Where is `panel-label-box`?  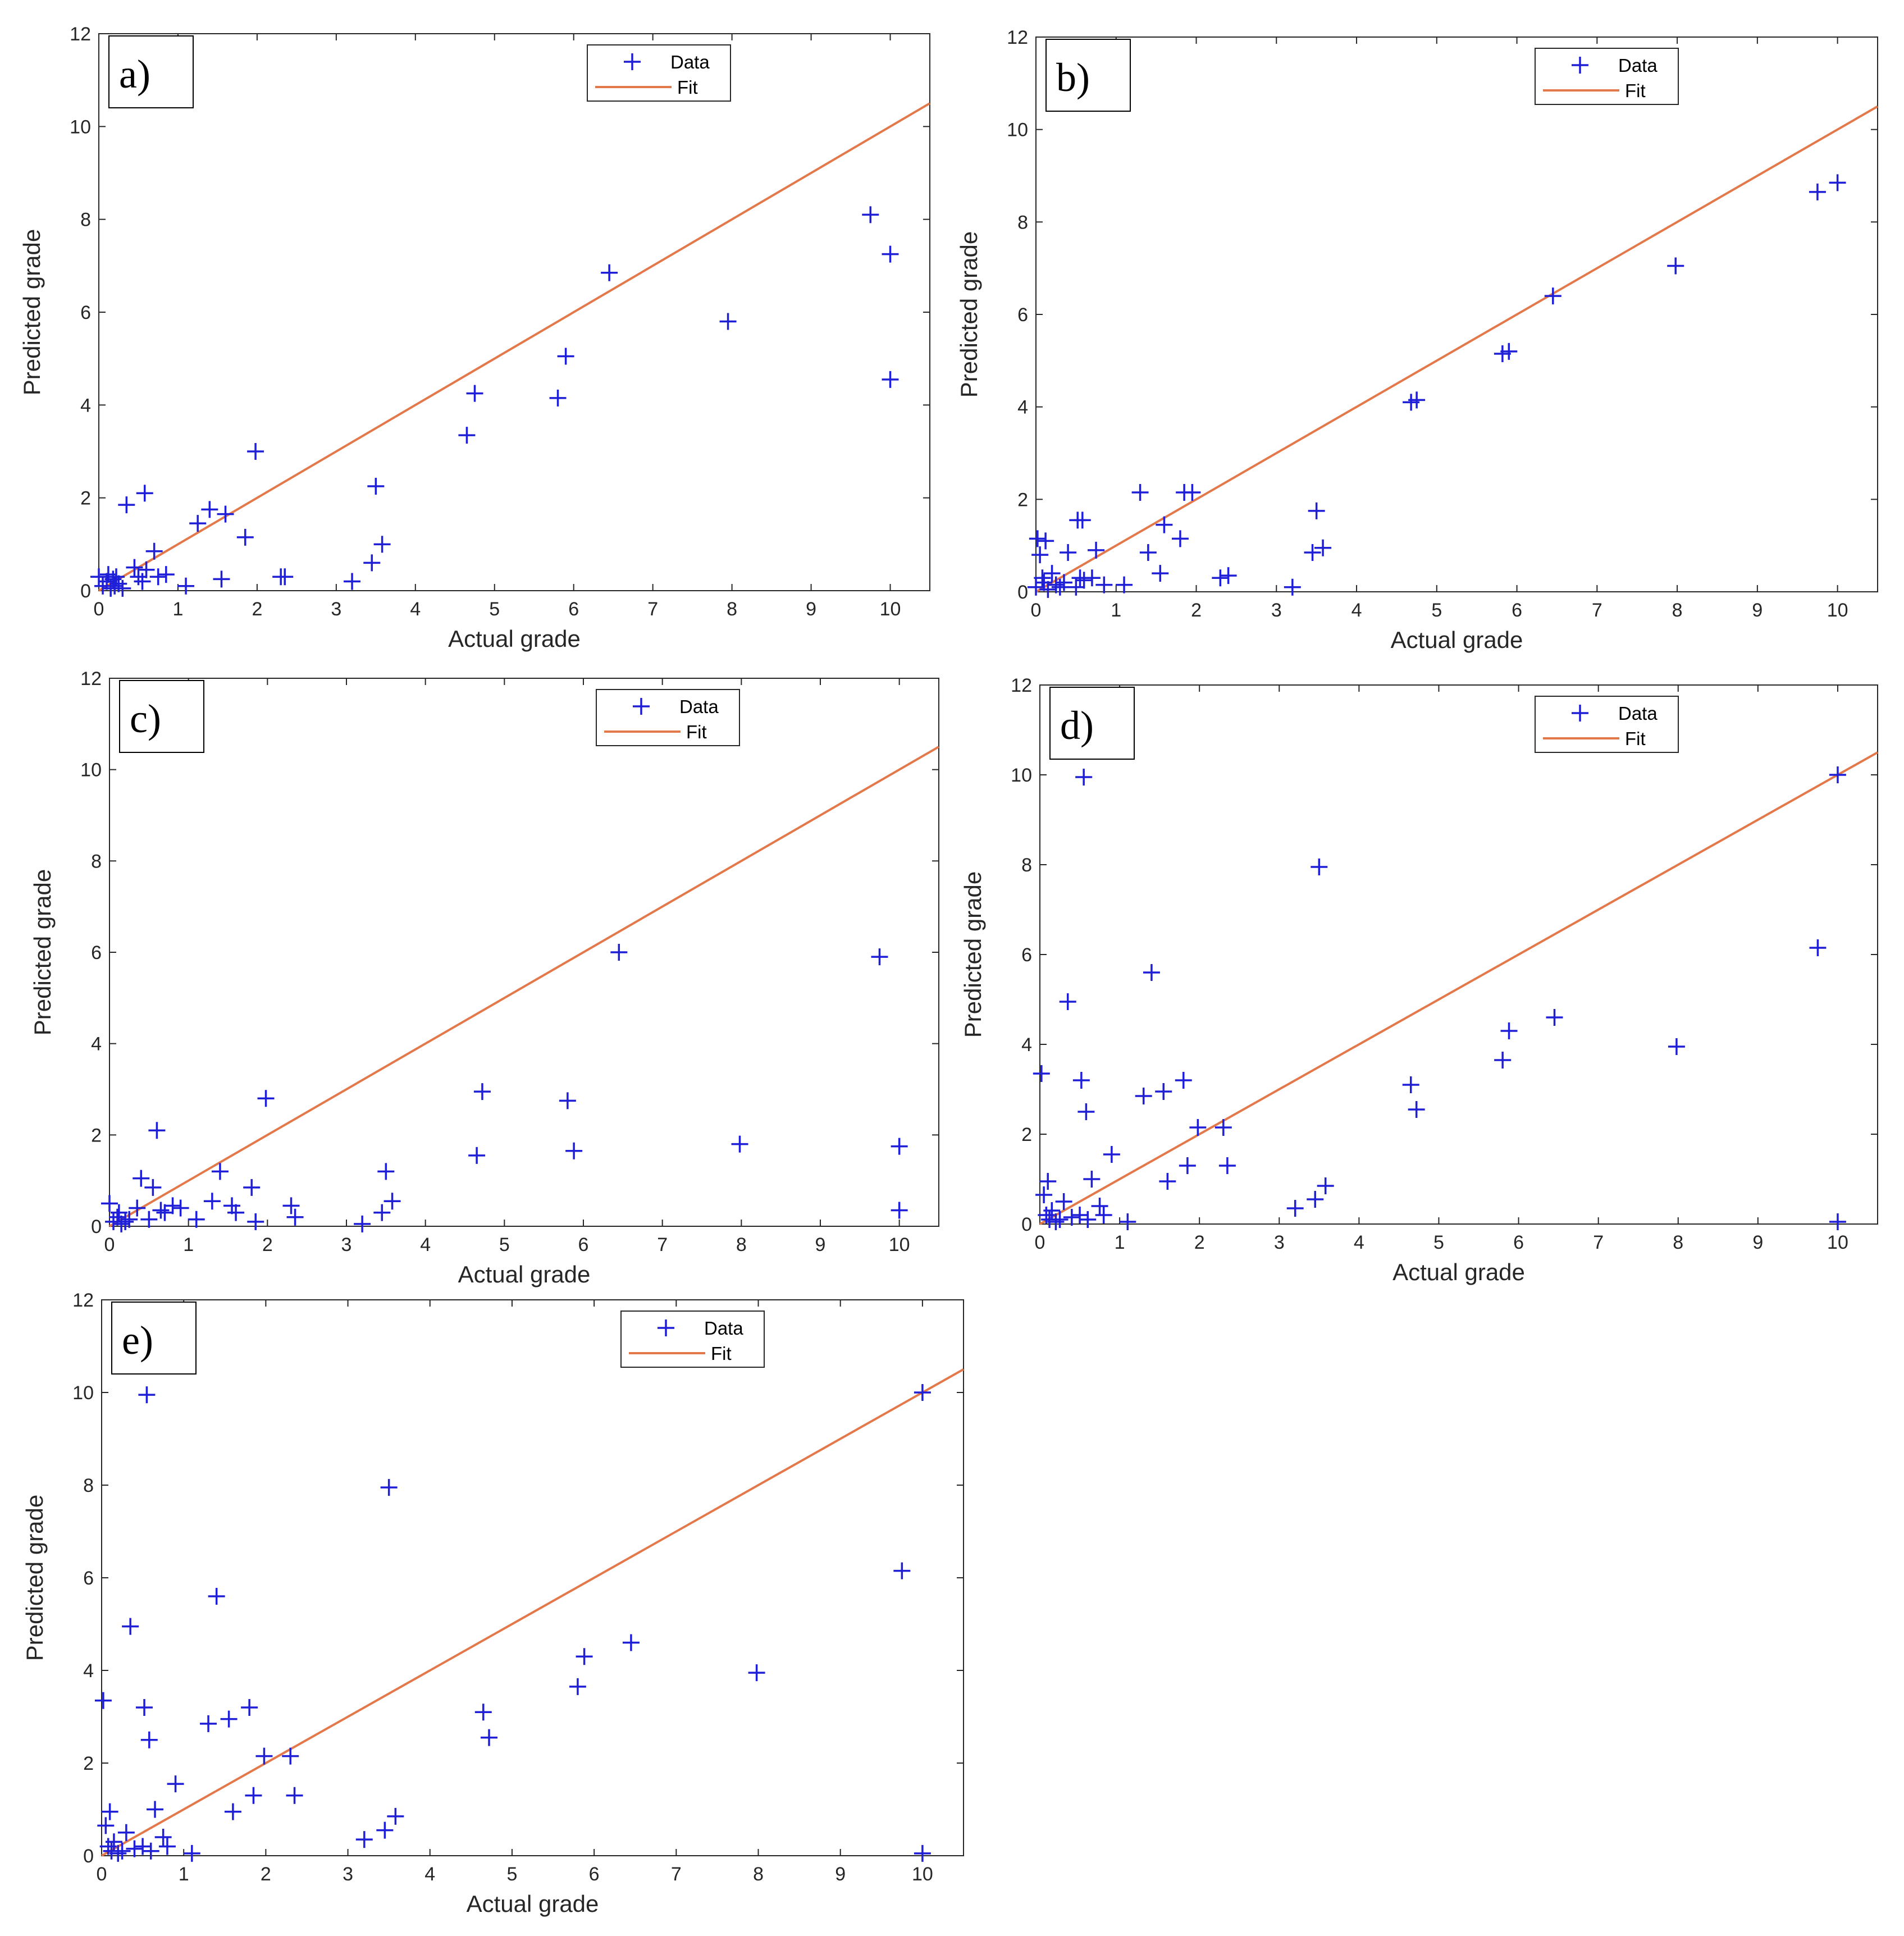
panel-label-box is located at coordinates (1088, 75).